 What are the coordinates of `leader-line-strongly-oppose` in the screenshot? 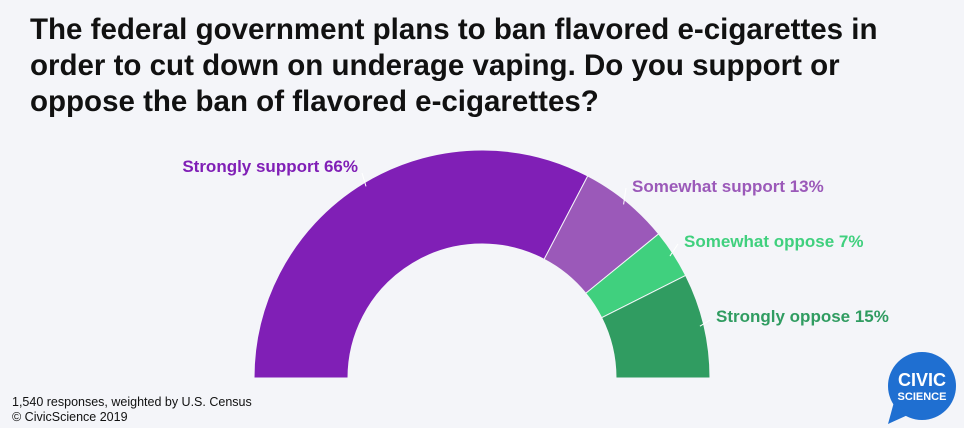 It's located at (705, 323).